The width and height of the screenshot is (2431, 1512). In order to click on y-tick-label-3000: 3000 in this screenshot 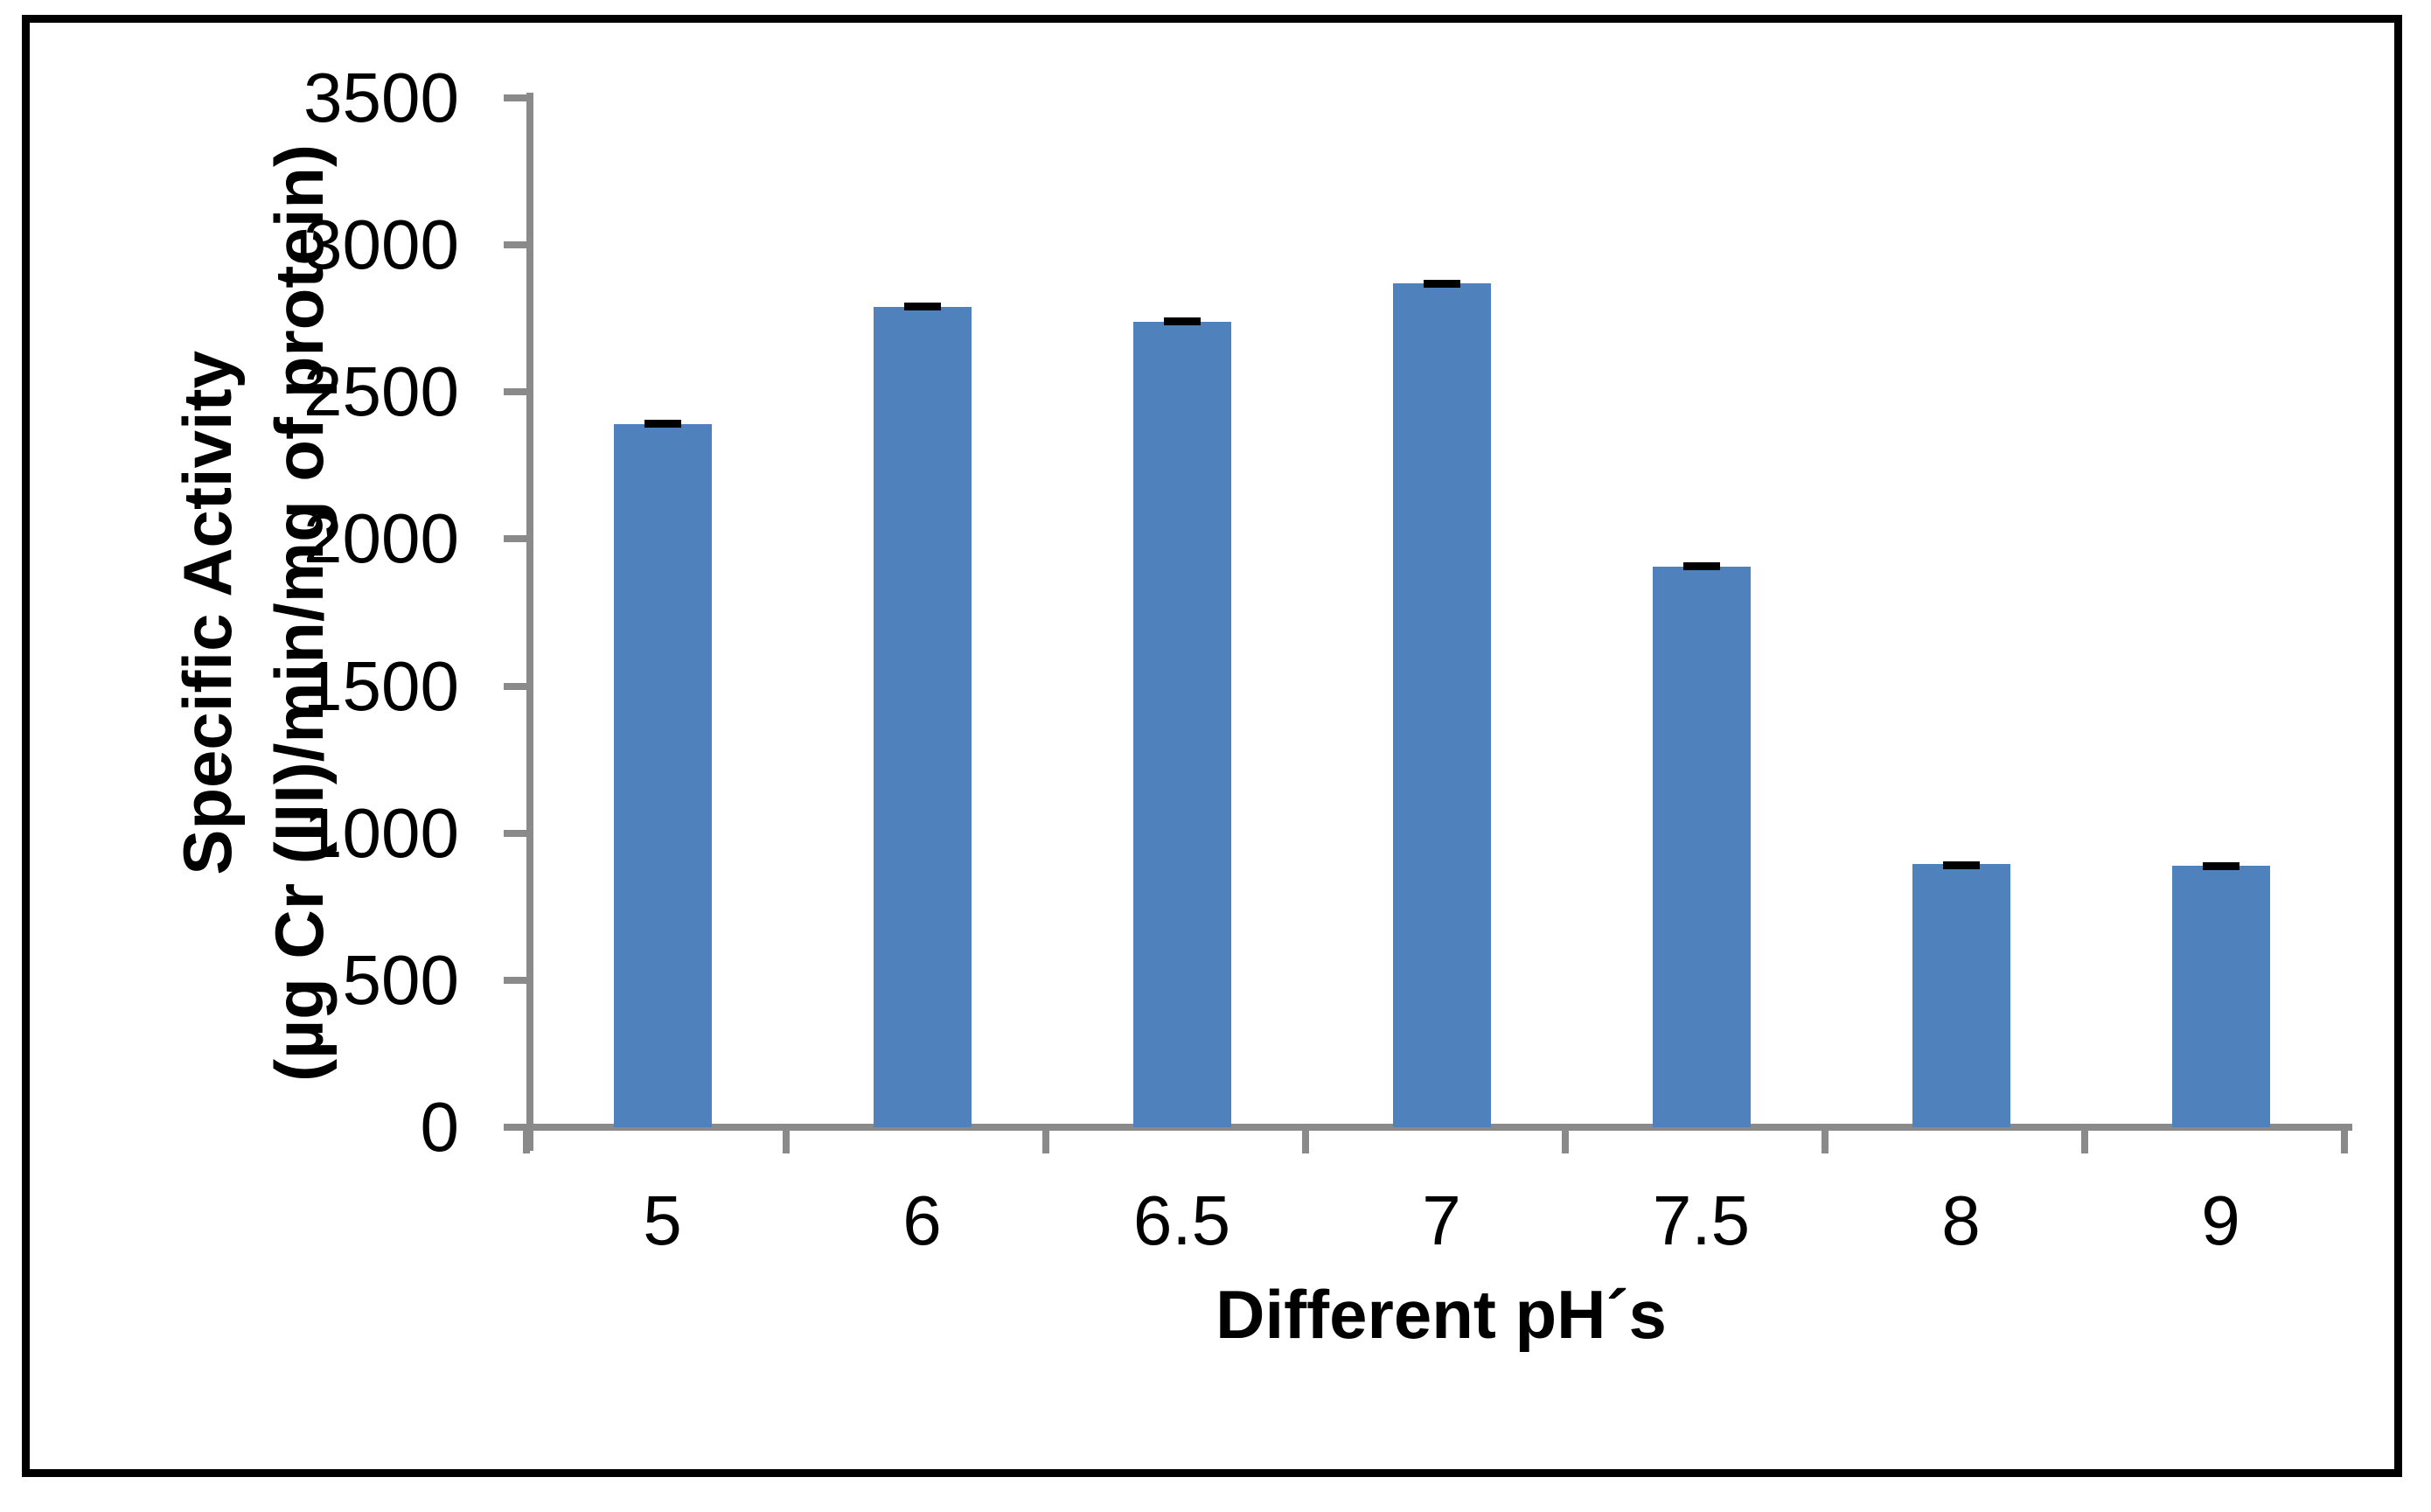, I will do `click(381, 245)`.